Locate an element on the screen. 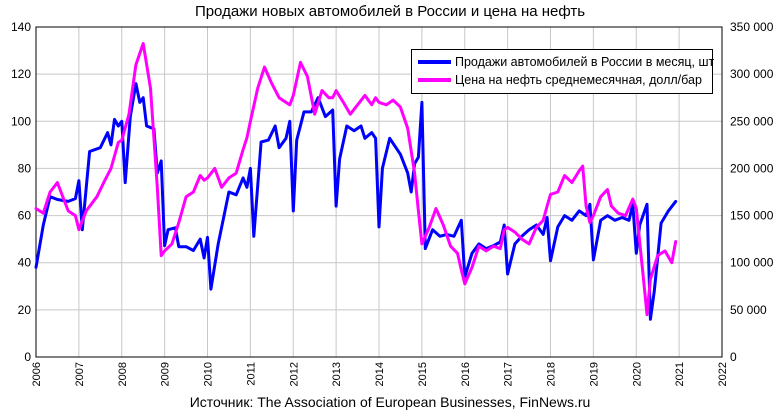 The height and width of the screenshot is (414, 780). x-tick-label: 2018 is located at coordinates (552, 374).